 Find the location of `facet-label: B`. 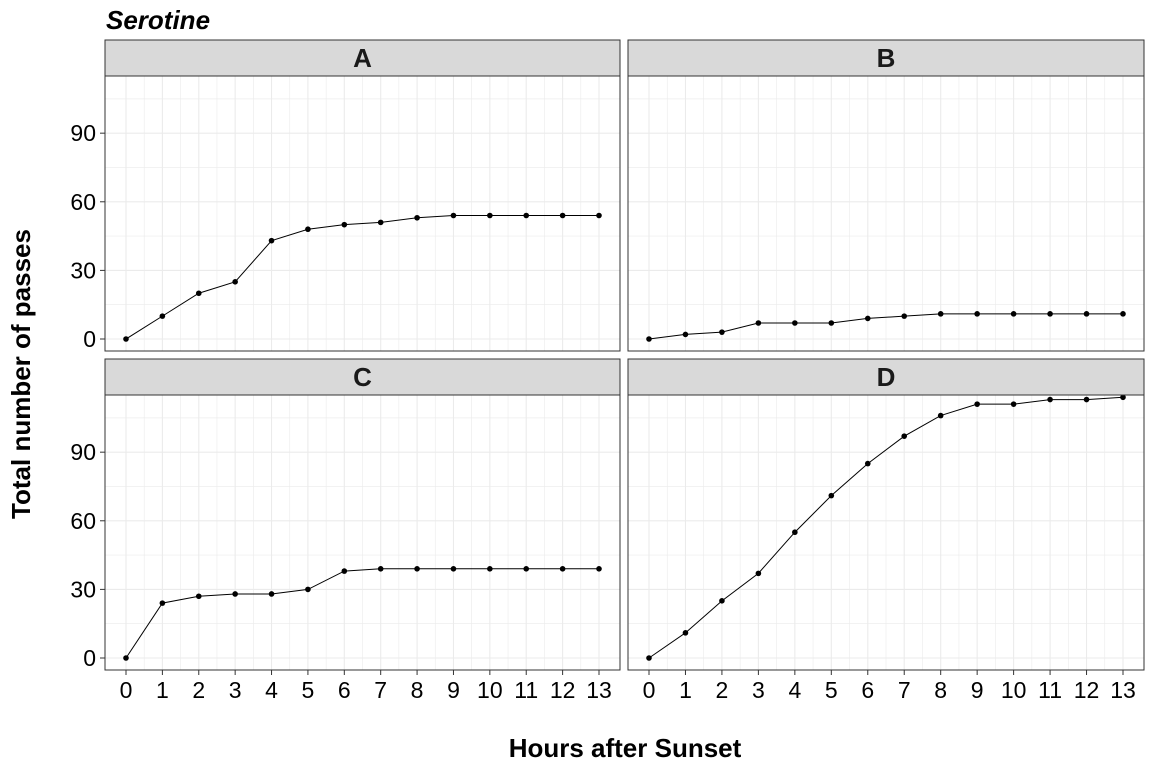

facet-label: B is located at coordinates (886, 58).